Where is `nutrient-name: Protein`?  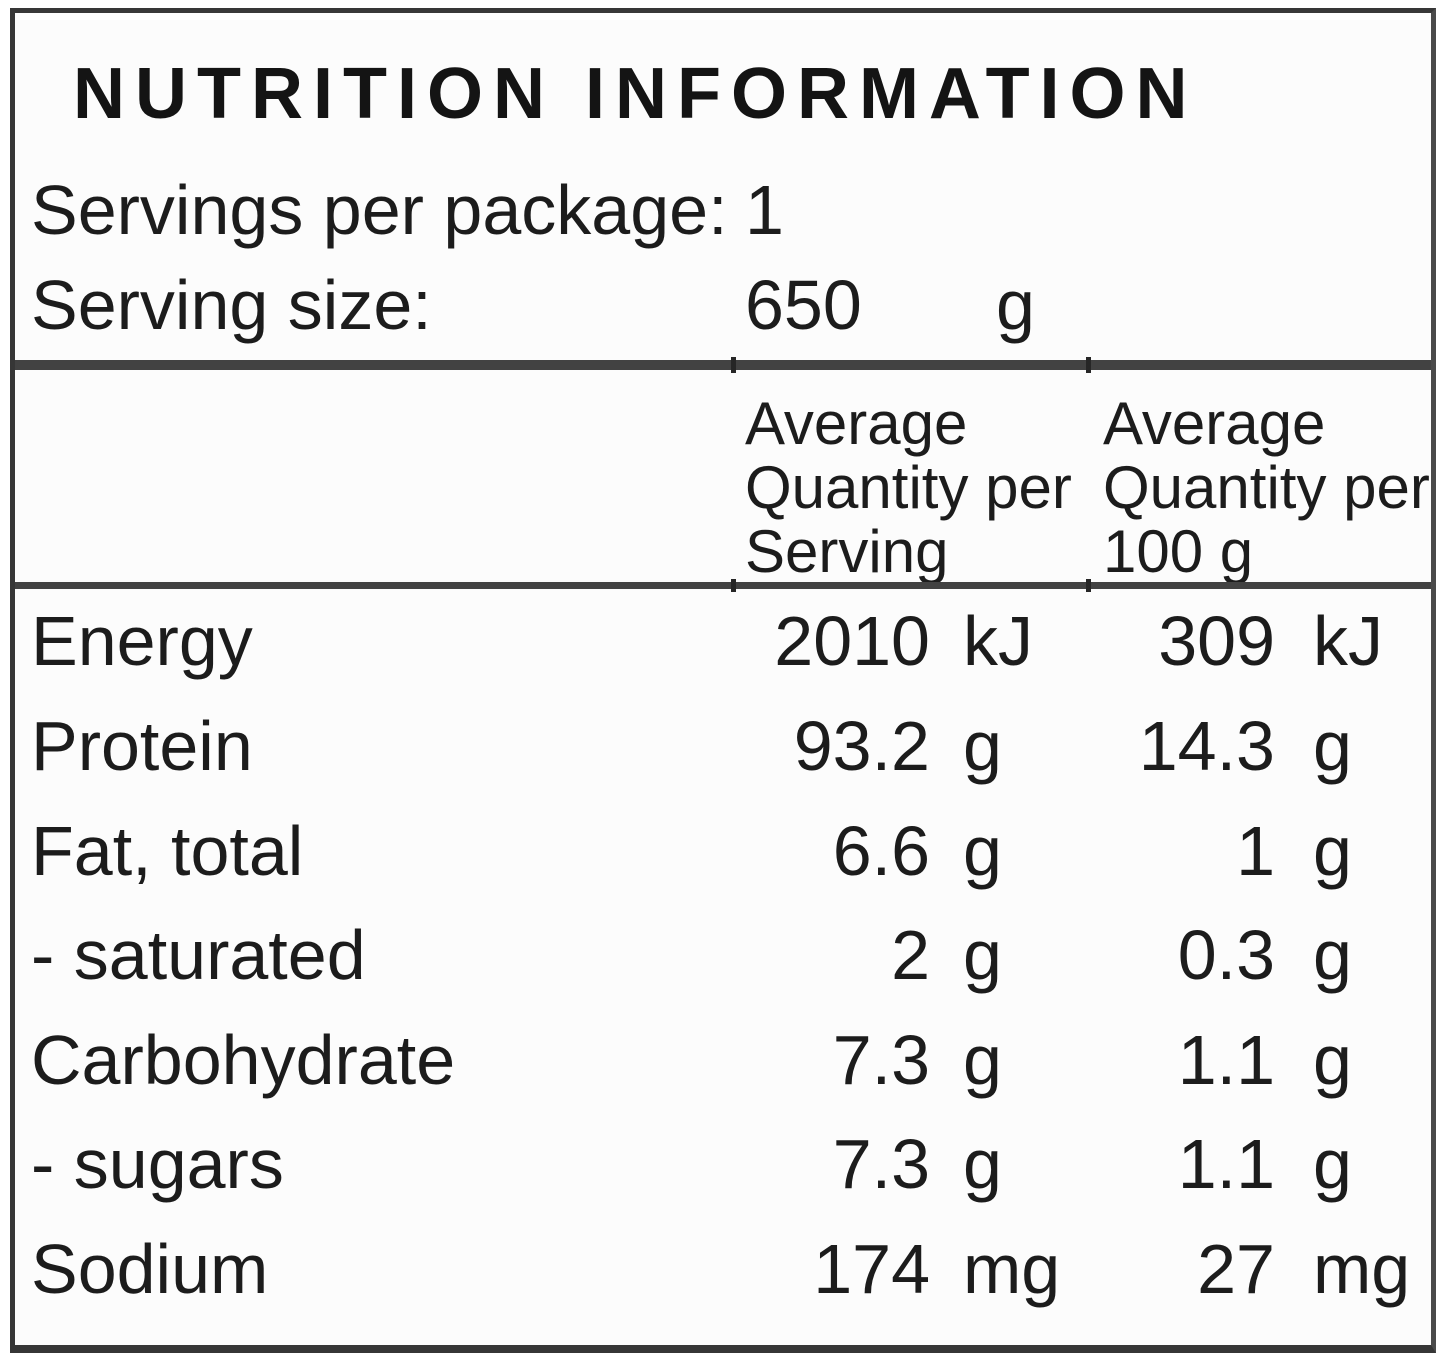 nutrient-name: Protein is located at coordinates (142, 746).